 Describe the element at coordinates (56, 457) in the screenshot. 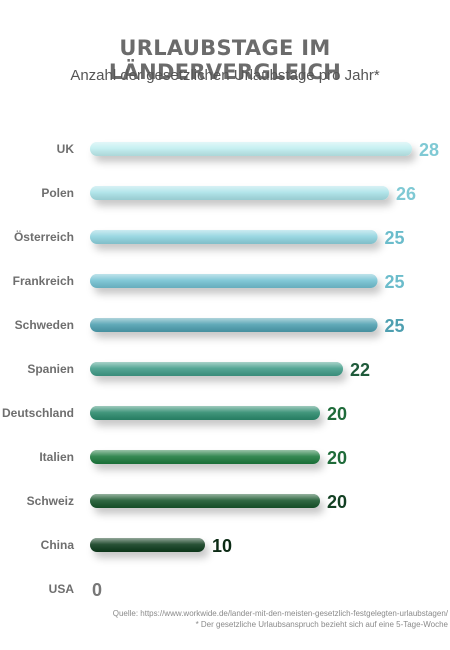

I see `category-label: Italien` at that location.